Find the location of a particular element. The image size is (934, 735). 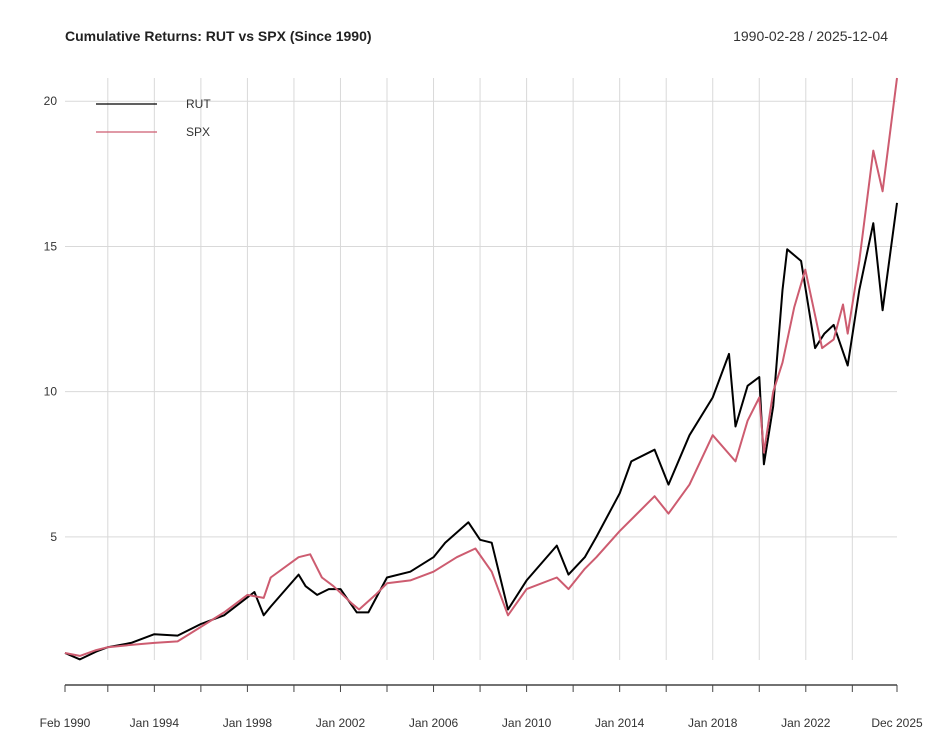

x-tick-label: Jan 2018 is located at coordinates (713, 723).